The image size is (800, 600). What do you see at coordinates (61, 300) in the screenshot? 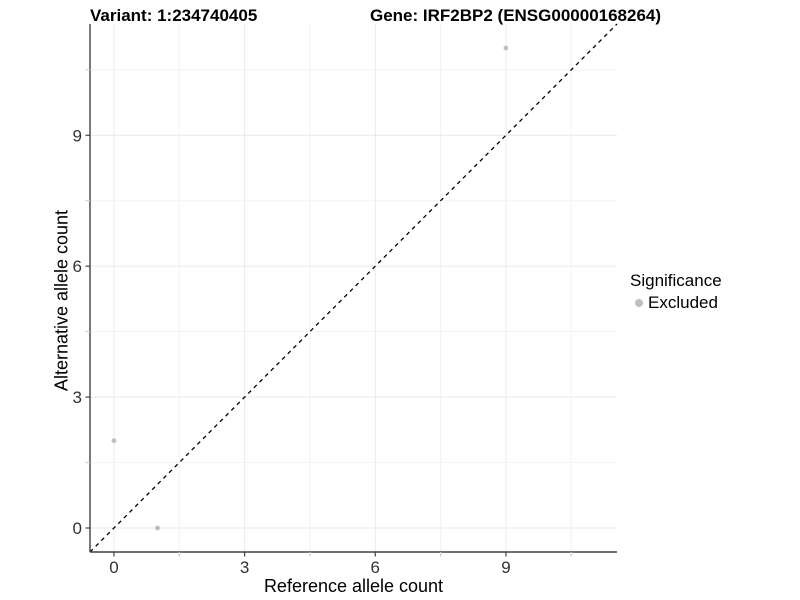
I see `y-axis-title: Alternative allele count` at bounding box center [61, 300].